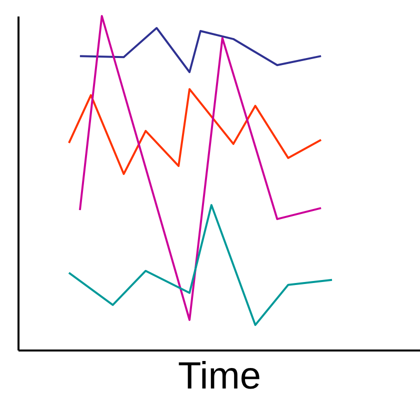 This screenshot has height=401, width=420. Describe the element at coordinates (220, 377) in the screenshot. I see `x-axis-title: Time` at that location.